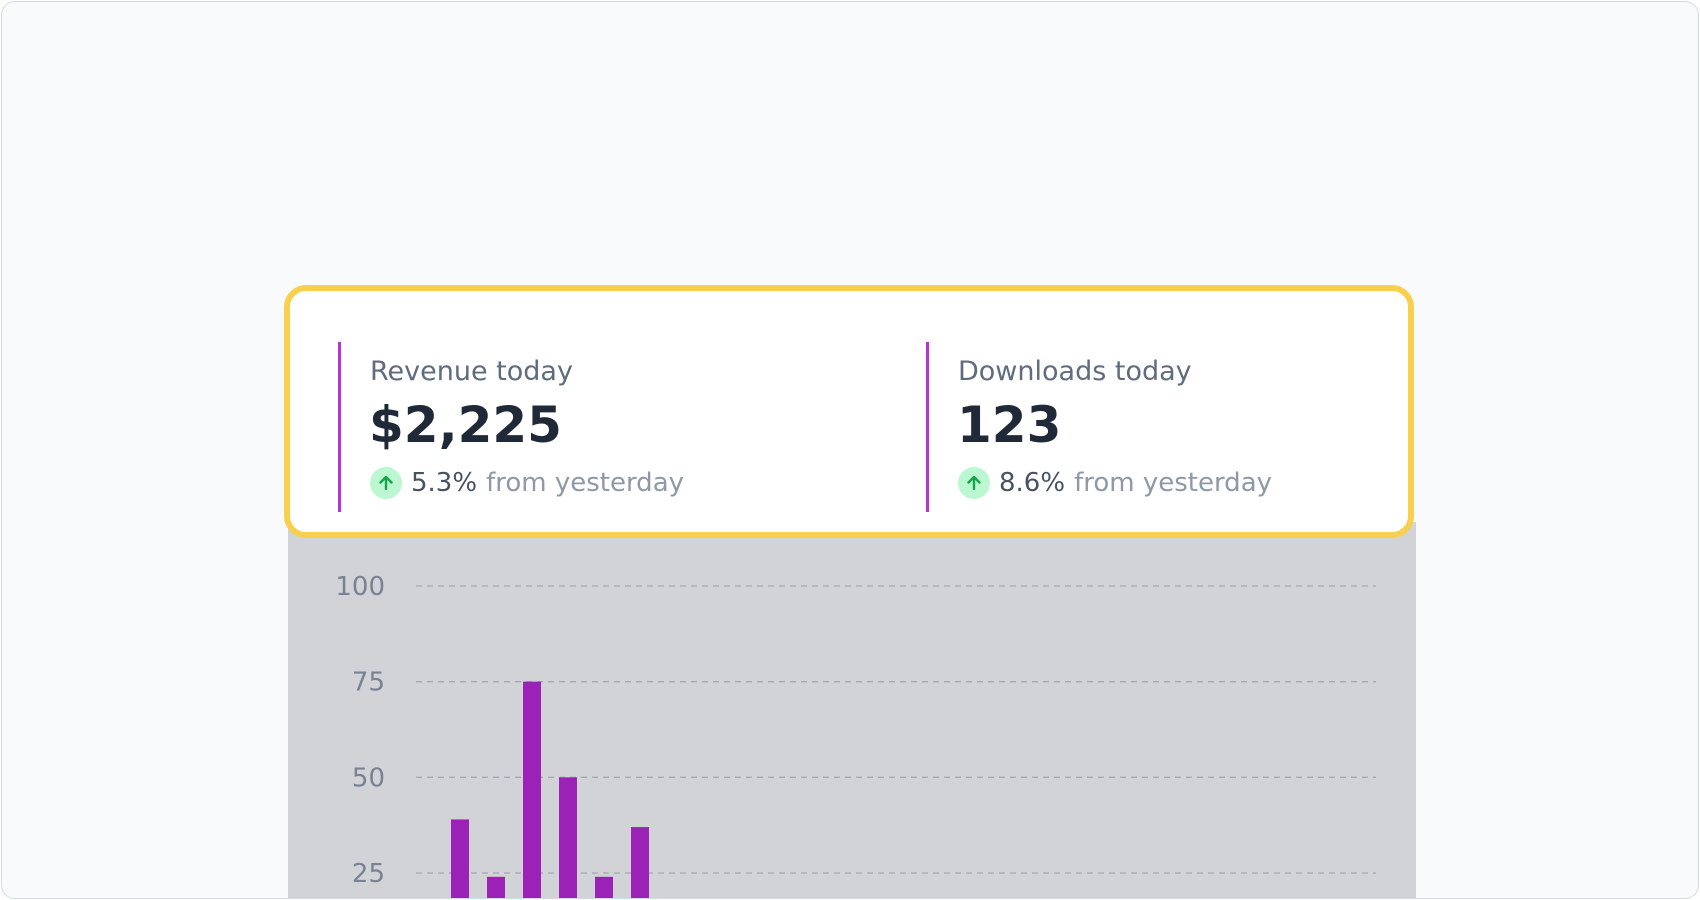  What do you see at coordinates (1173, 483) in the screenshot?
I see `downloads-change-suffix: from yesterday` at bounding box center [1173, 483].